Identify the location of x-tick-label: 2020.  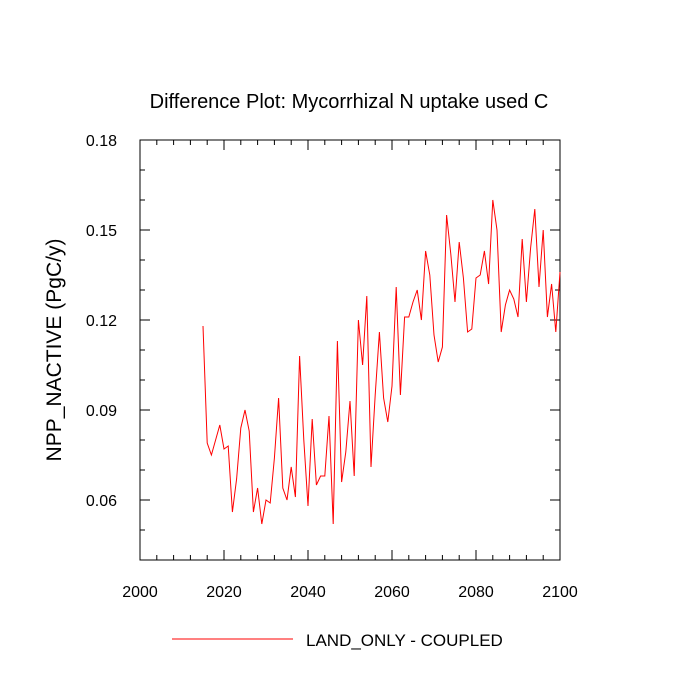
(224, 592).